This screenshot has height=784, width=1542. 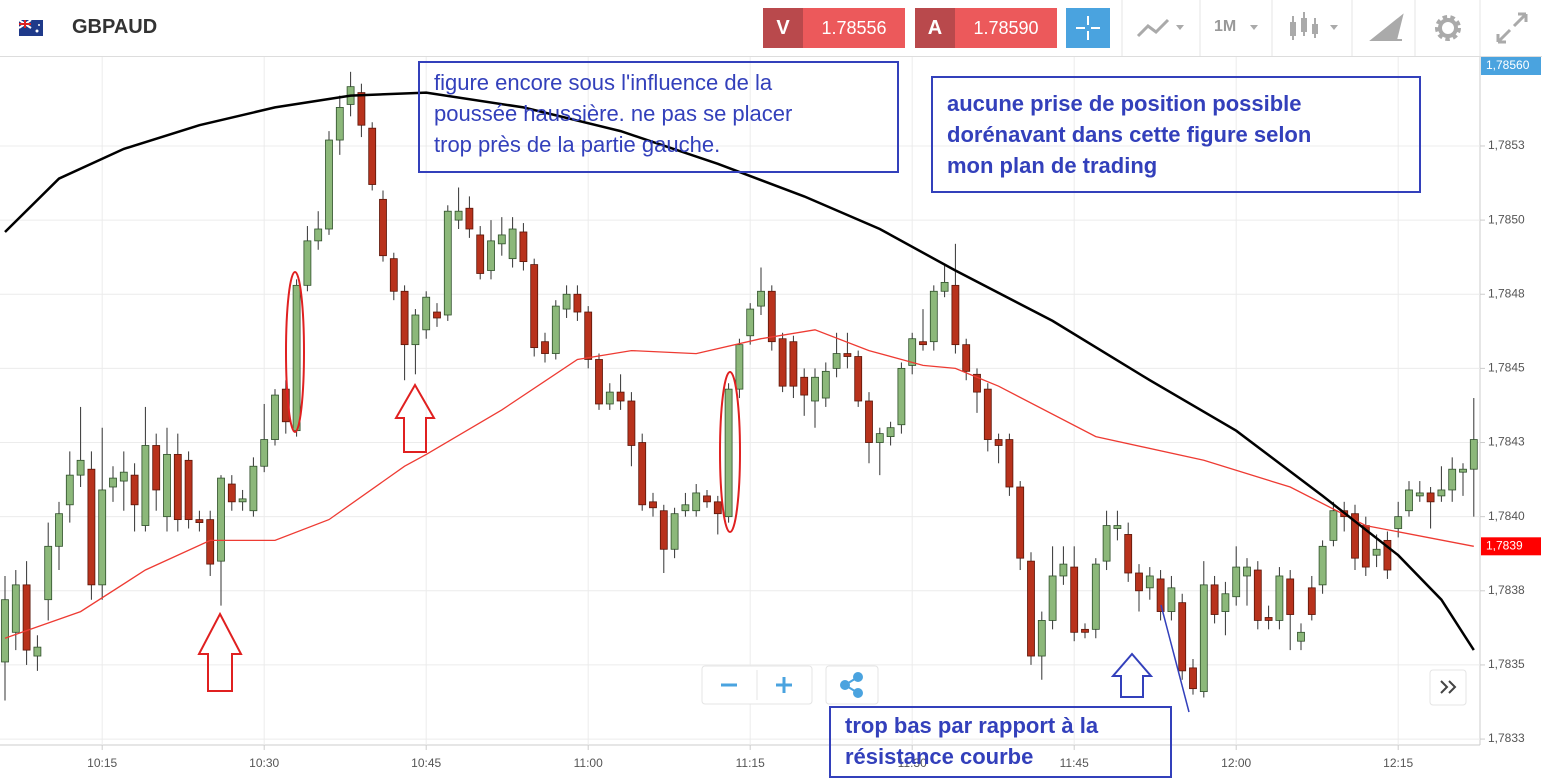 I want to click on crosshair-button, so click(x=1088, y=28).